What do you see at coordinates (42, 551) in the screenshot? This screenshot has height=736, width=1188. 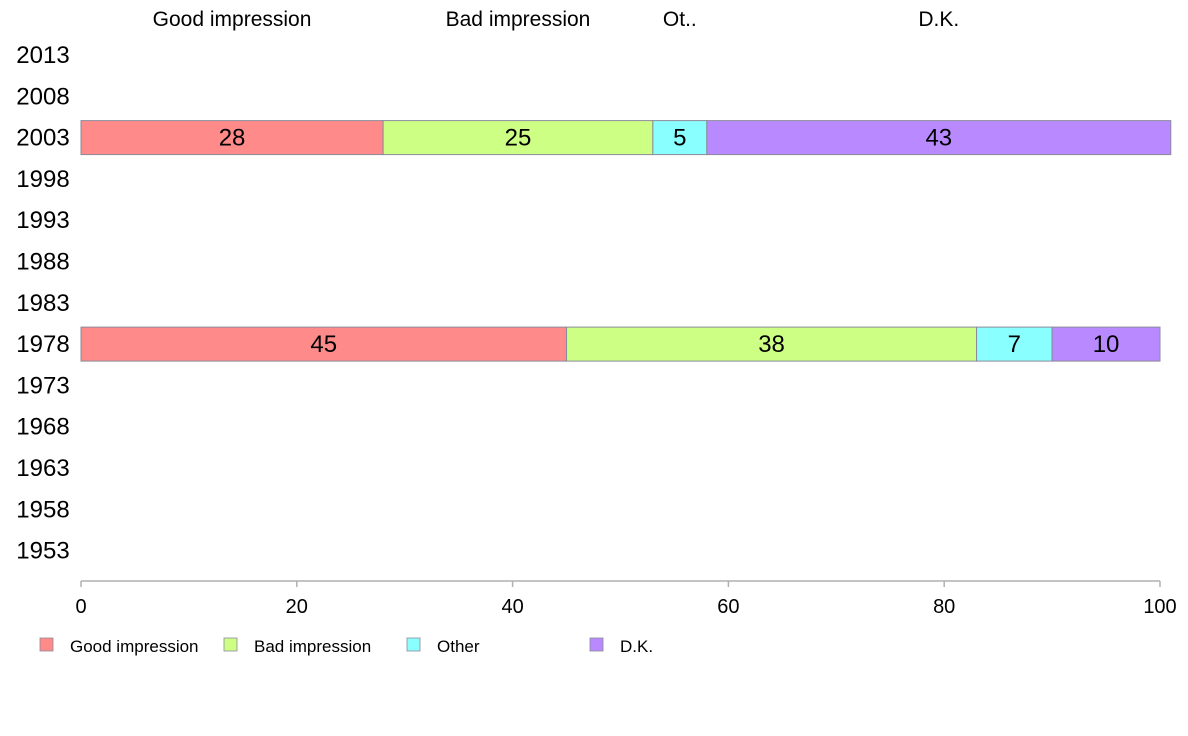 I see `y-tick-label: 1953` at bounding box center [42, 551].